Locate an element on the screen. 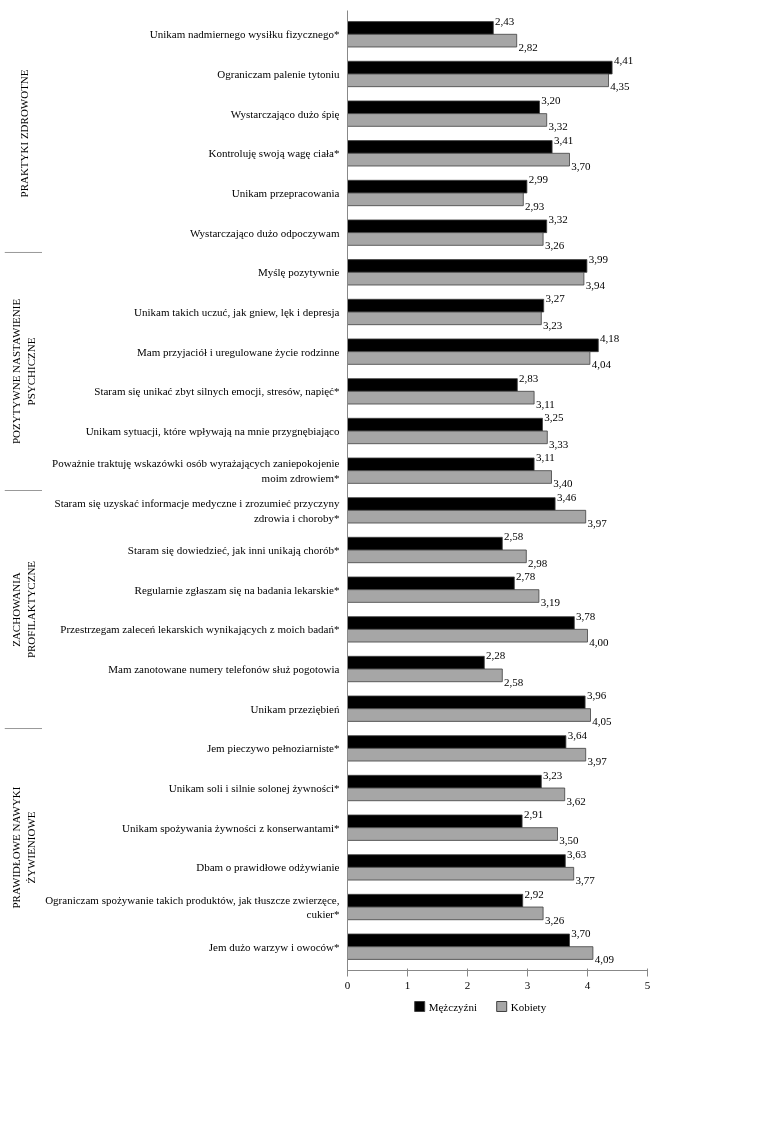 This screenshot has width=765, height=1125. data-label: 3,96 is located at coordinates (596, 695).